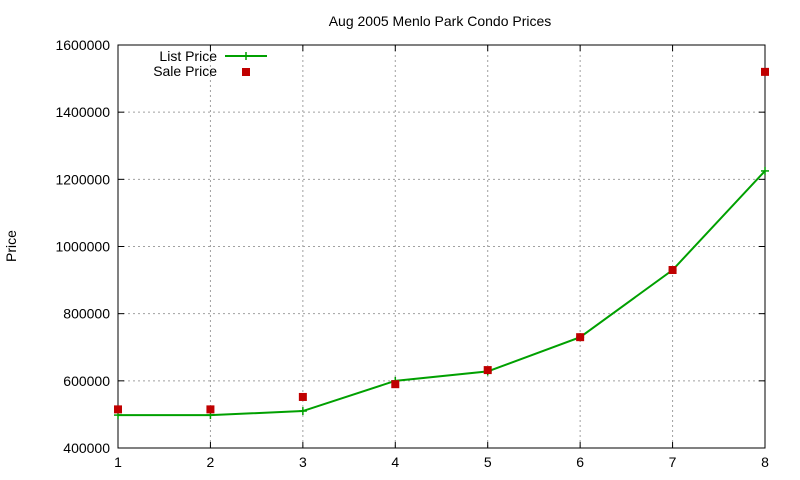  I want to click on x-tick-label: 8, so click(765, 462).